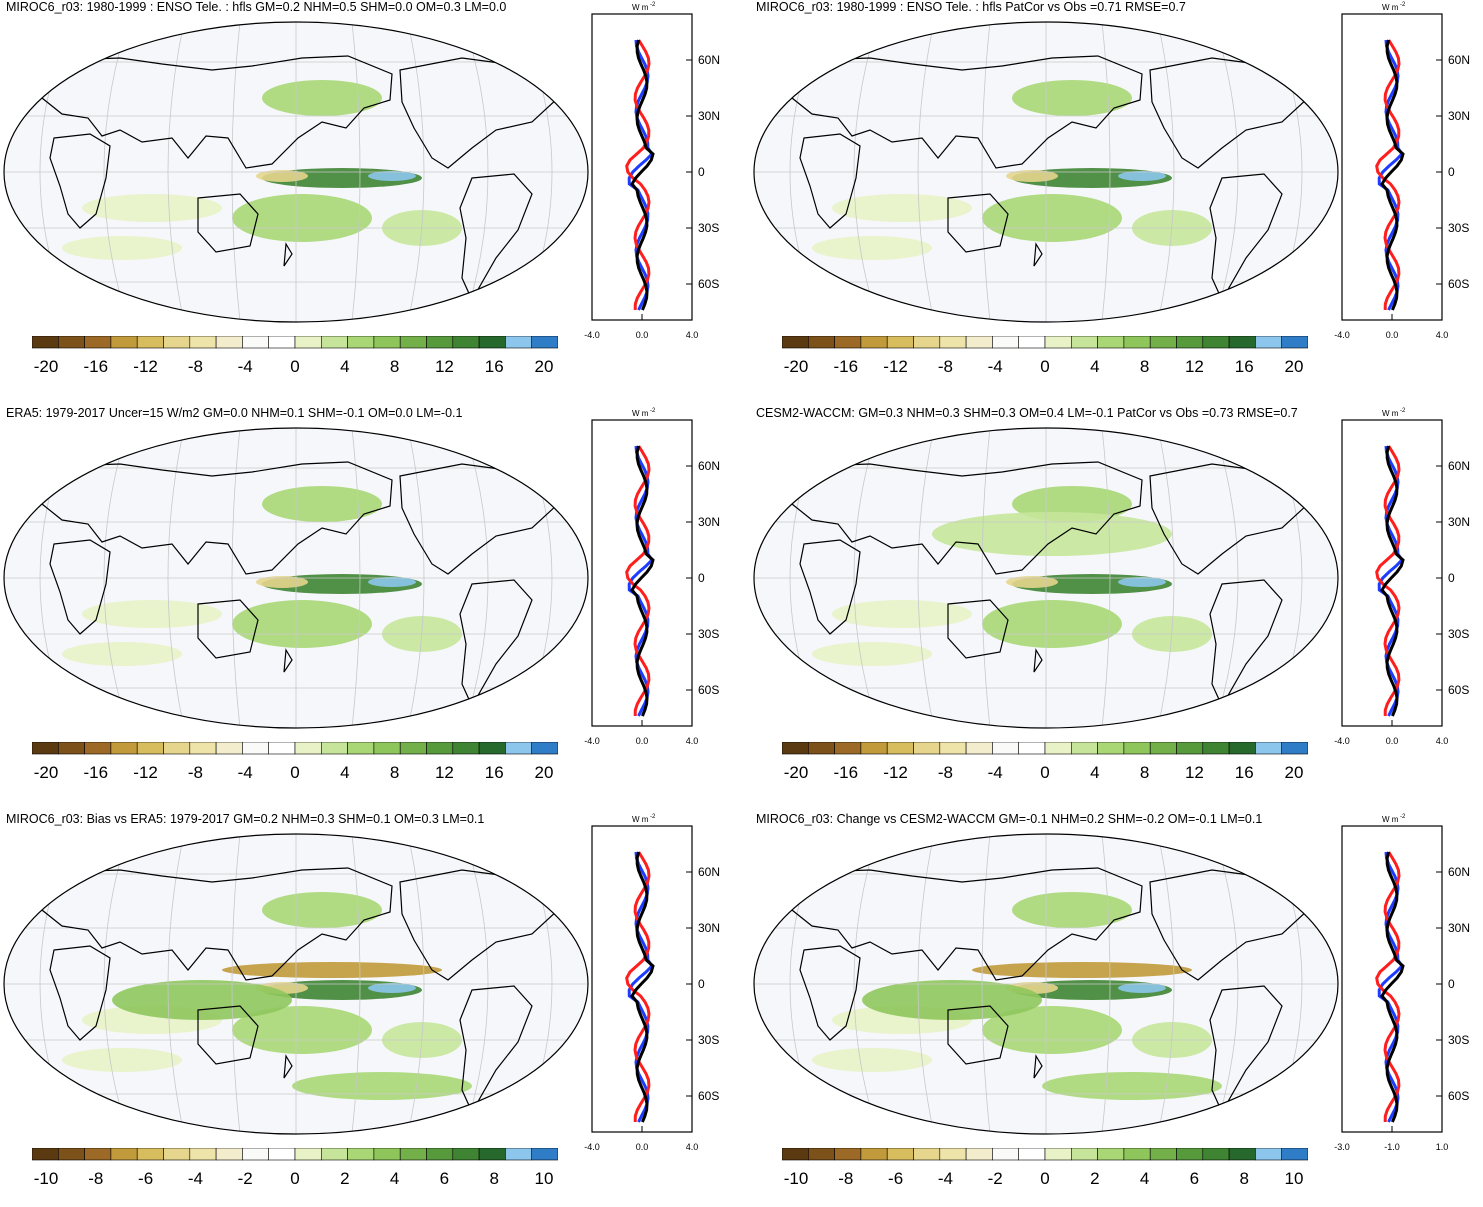  Describe the element at coordinates (544, 772) in the screenshot. I see `colorbar-label: 20` at that location.